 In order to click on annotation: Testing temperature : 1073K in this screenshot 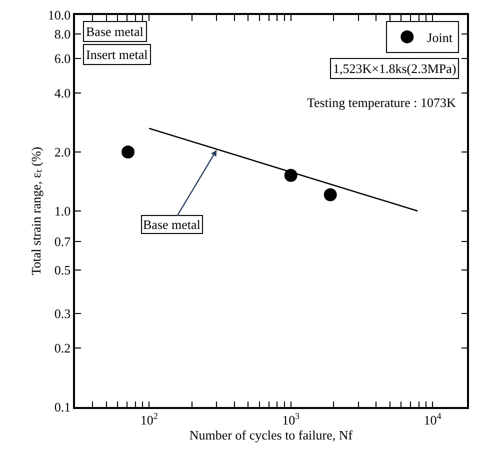, I will do `click(382, 102)`.